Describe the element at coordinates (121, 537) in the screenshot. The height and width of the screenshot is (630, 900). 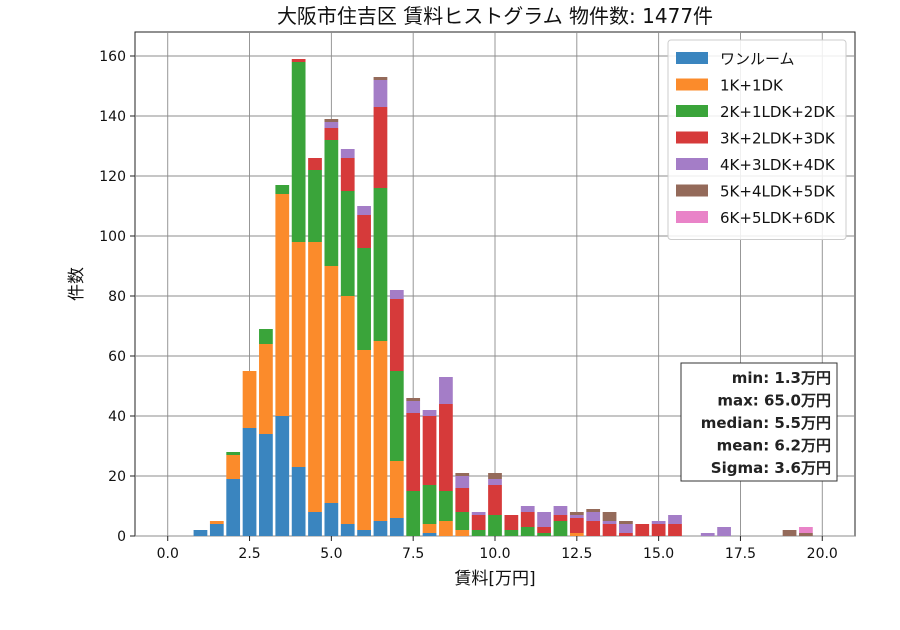
I see `y-tick-label: 0` at that location.